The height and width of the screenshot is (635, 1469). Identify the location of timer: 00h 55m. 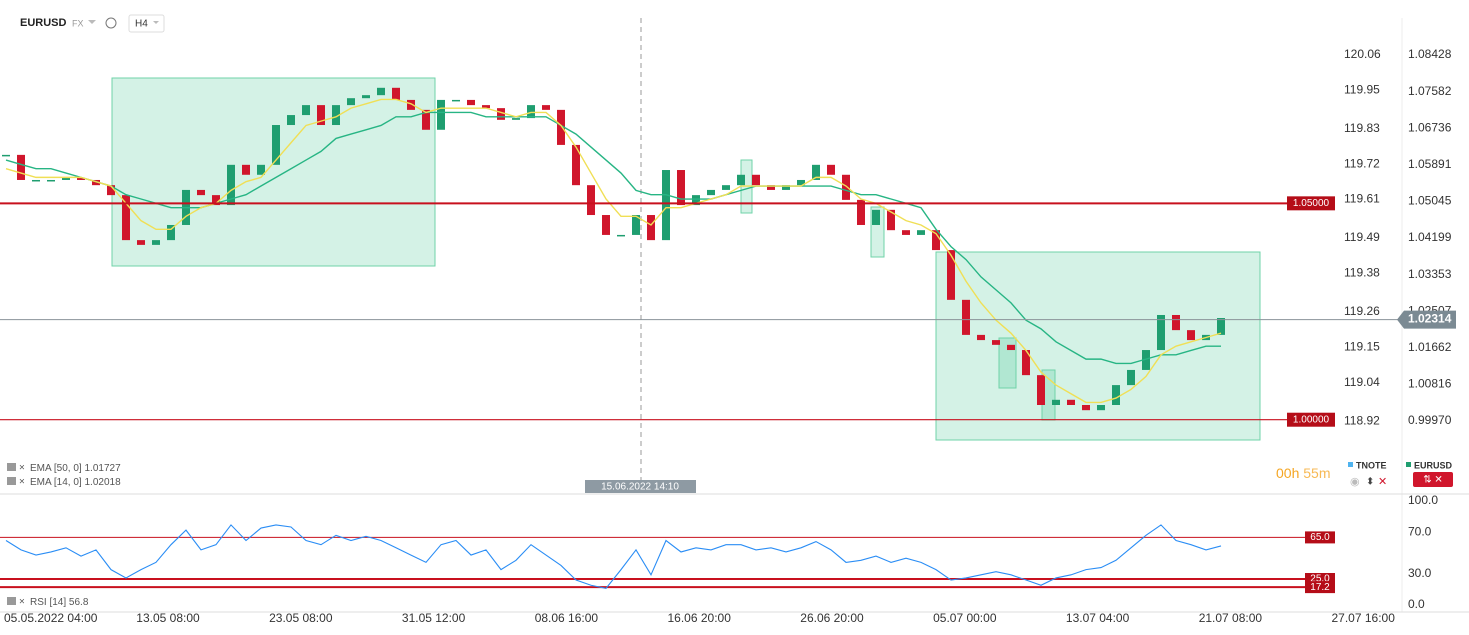
(1303, 473).